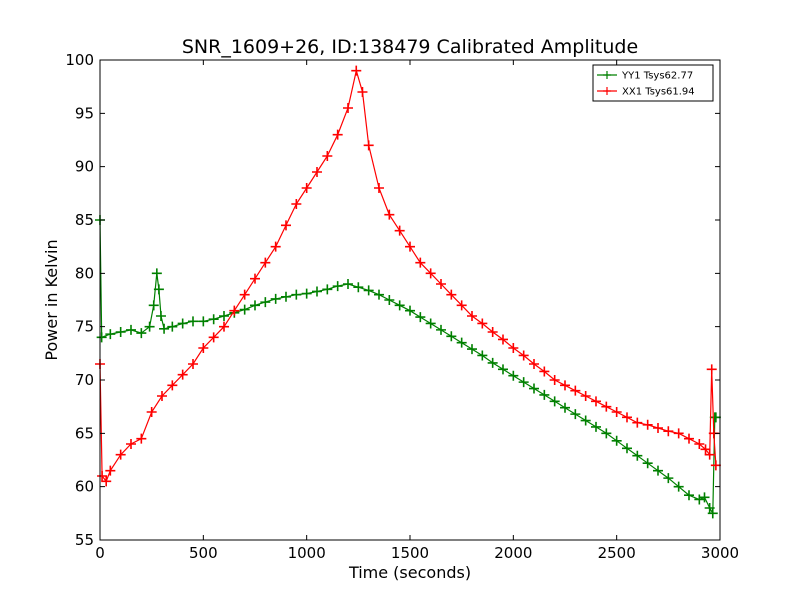 The width and height of the screenshot is (800, 600). I want to click on y-tick-label: 65, so click(84, 433).